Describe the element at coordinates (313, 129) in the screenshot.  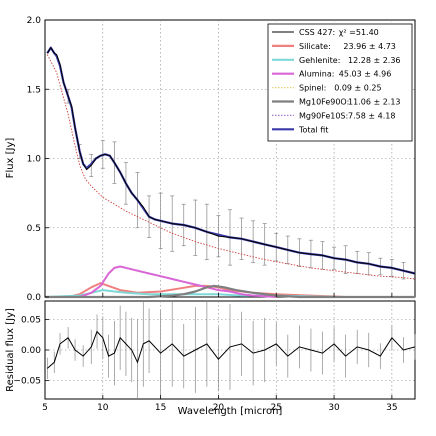
I see `legend-label: Total fit` at that location.